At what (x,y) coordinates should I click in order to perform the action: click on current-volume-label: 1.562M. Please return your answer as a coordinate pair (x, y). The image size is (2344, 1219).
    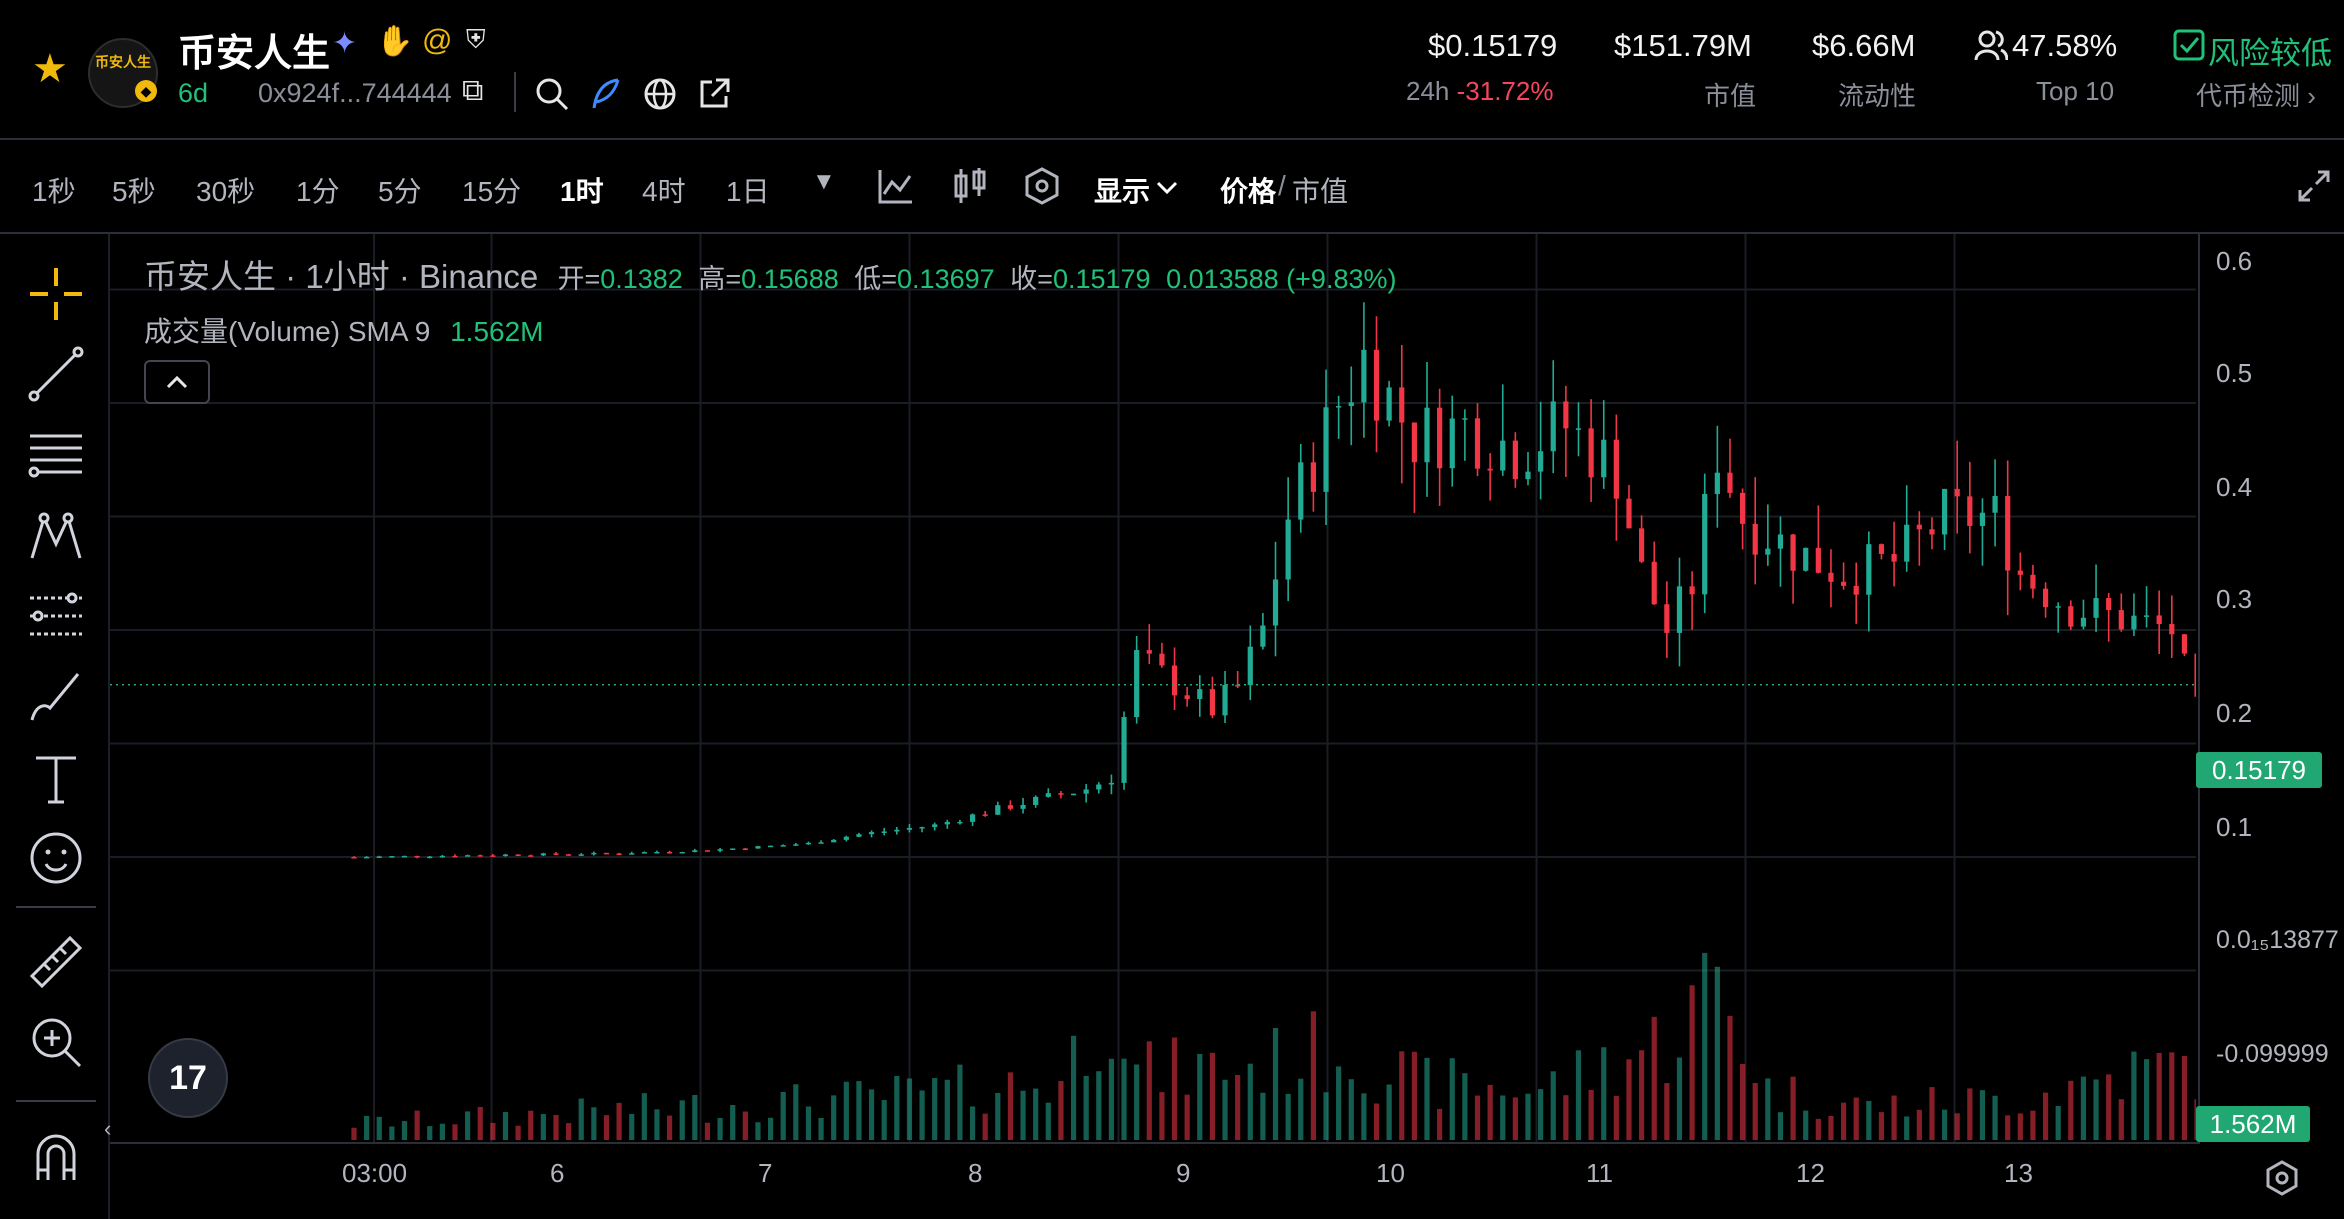
    Looking at the image, I should click on (2253, 1124).